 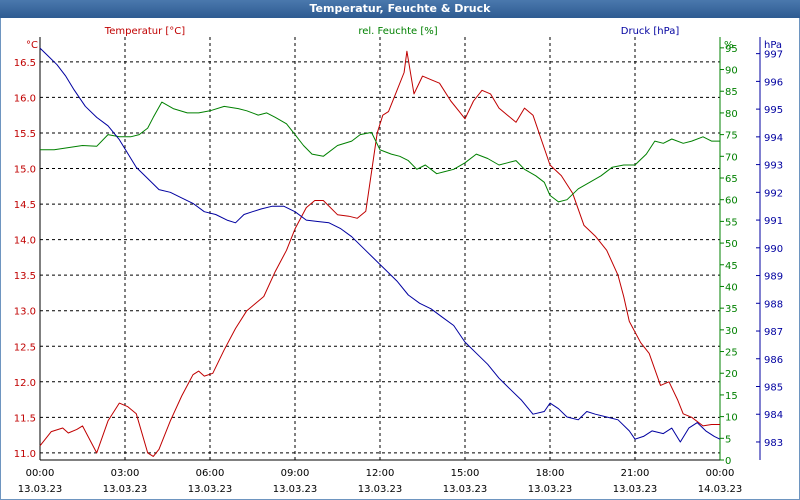 I want to click on hum-tick-label: 5, so click(x=728, y=439).